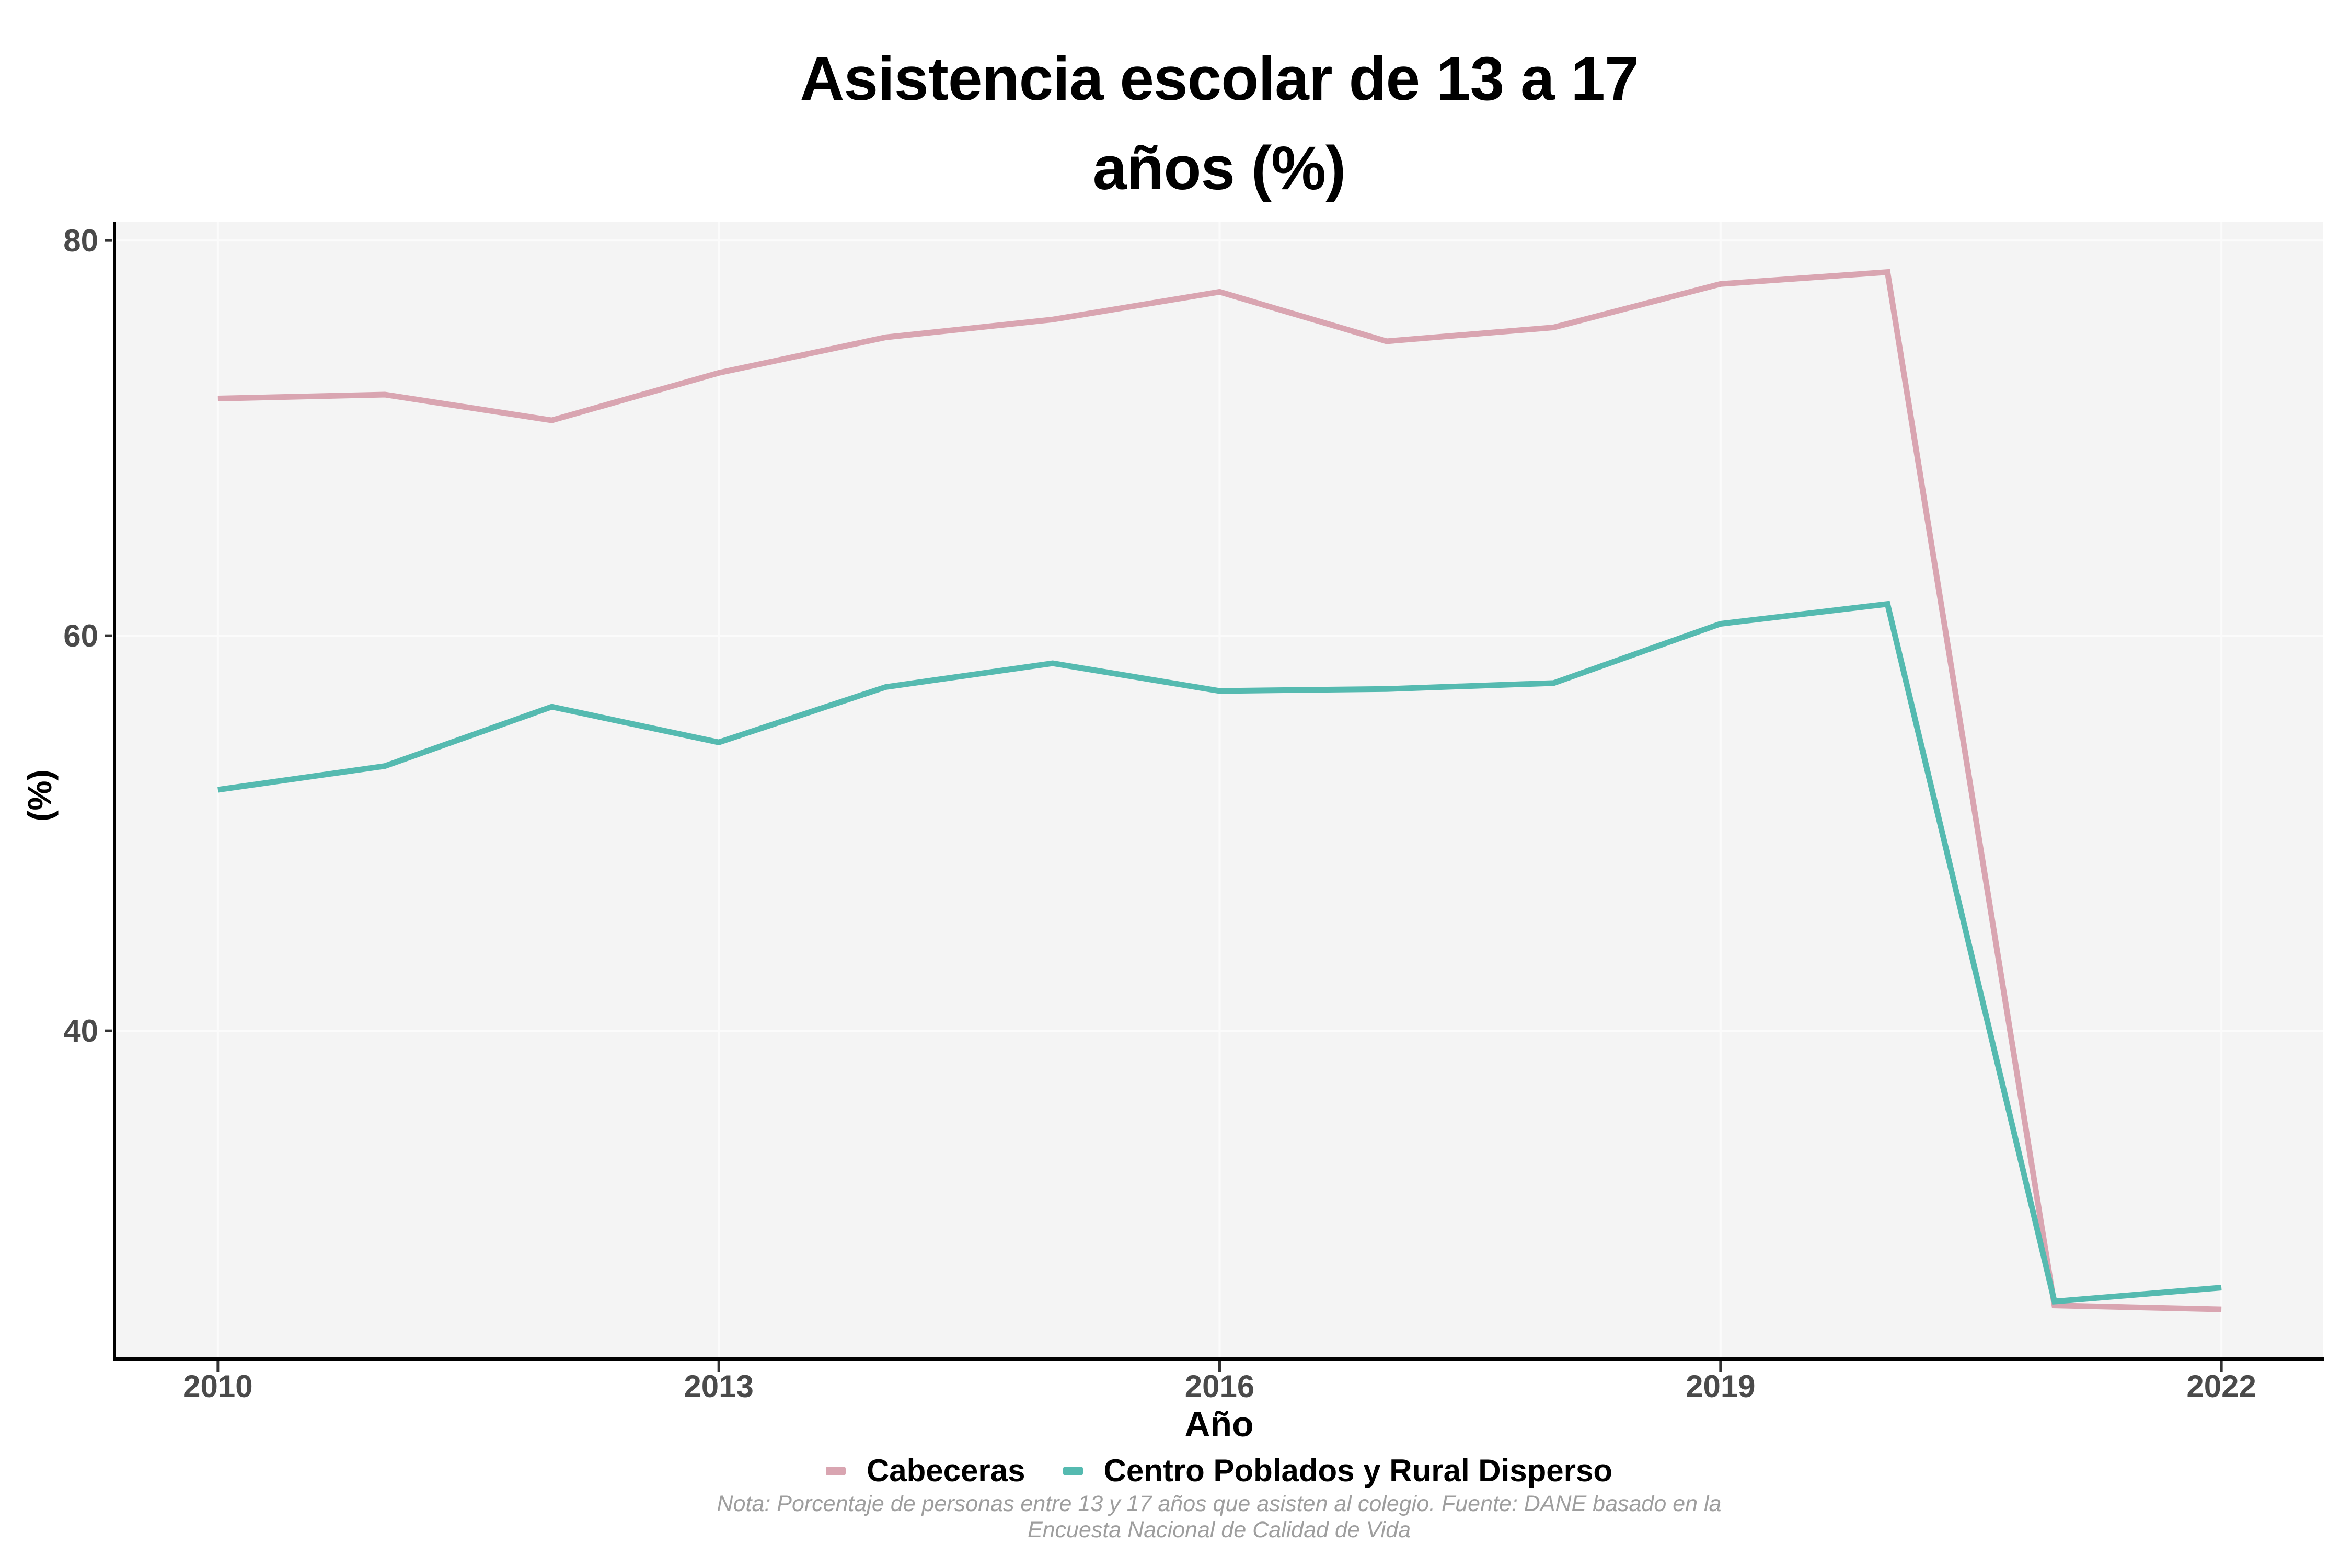 The width and height of the screenshot is (2352, 1568). What do you see at coordinates (1219, 123) in the screenshot?
I see `chart-title: Asistencia escolar de 13 a 17 años (%)` at bounding box center [1219, 123].